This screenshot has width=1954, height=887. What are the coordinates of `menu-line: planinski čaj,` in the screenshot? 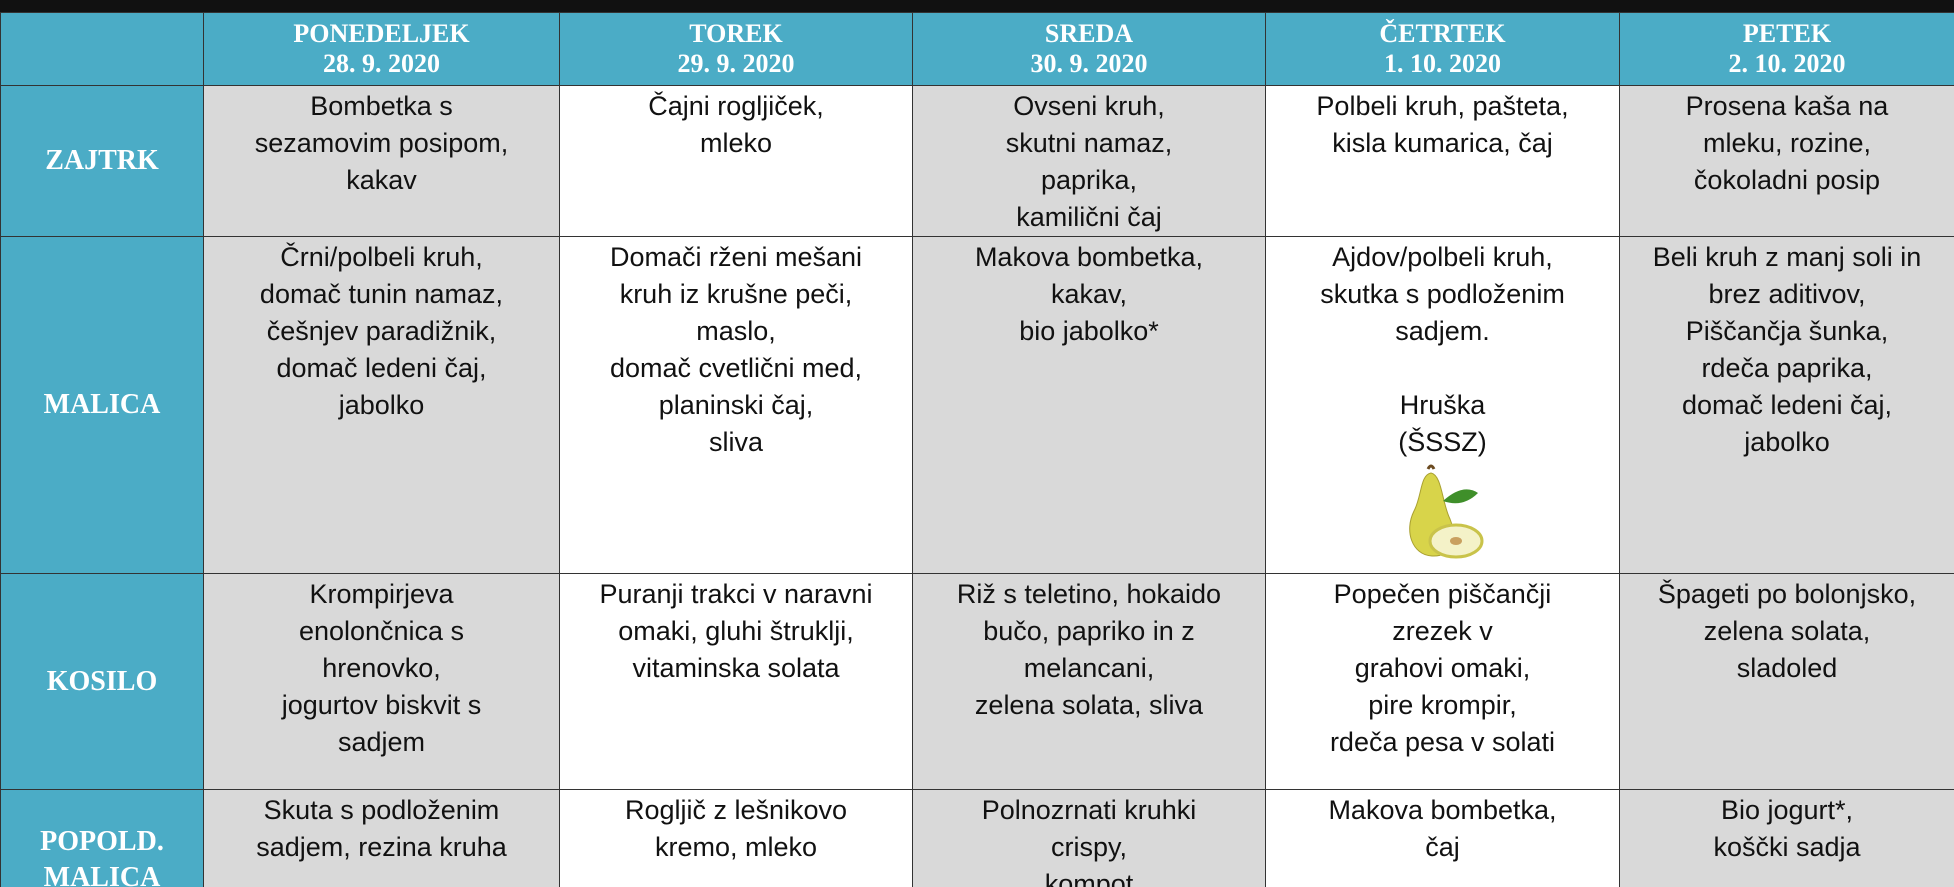 It's located at (736, 405).